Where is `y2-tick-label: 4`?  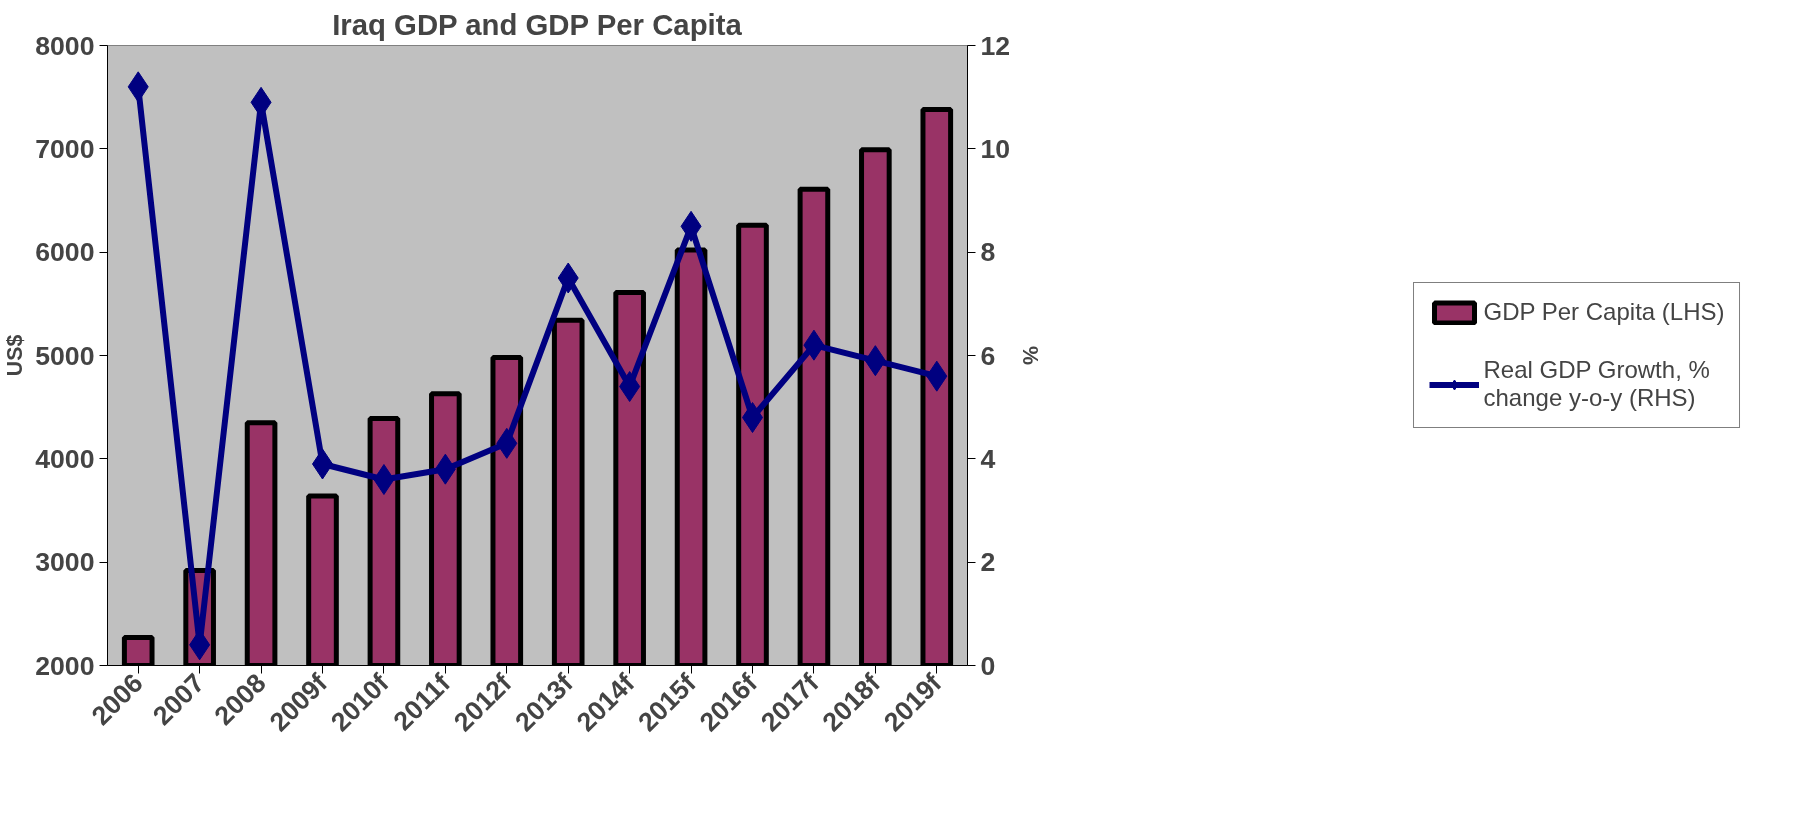 y2-tick-label: 4 is located at coordinates (988, 458).